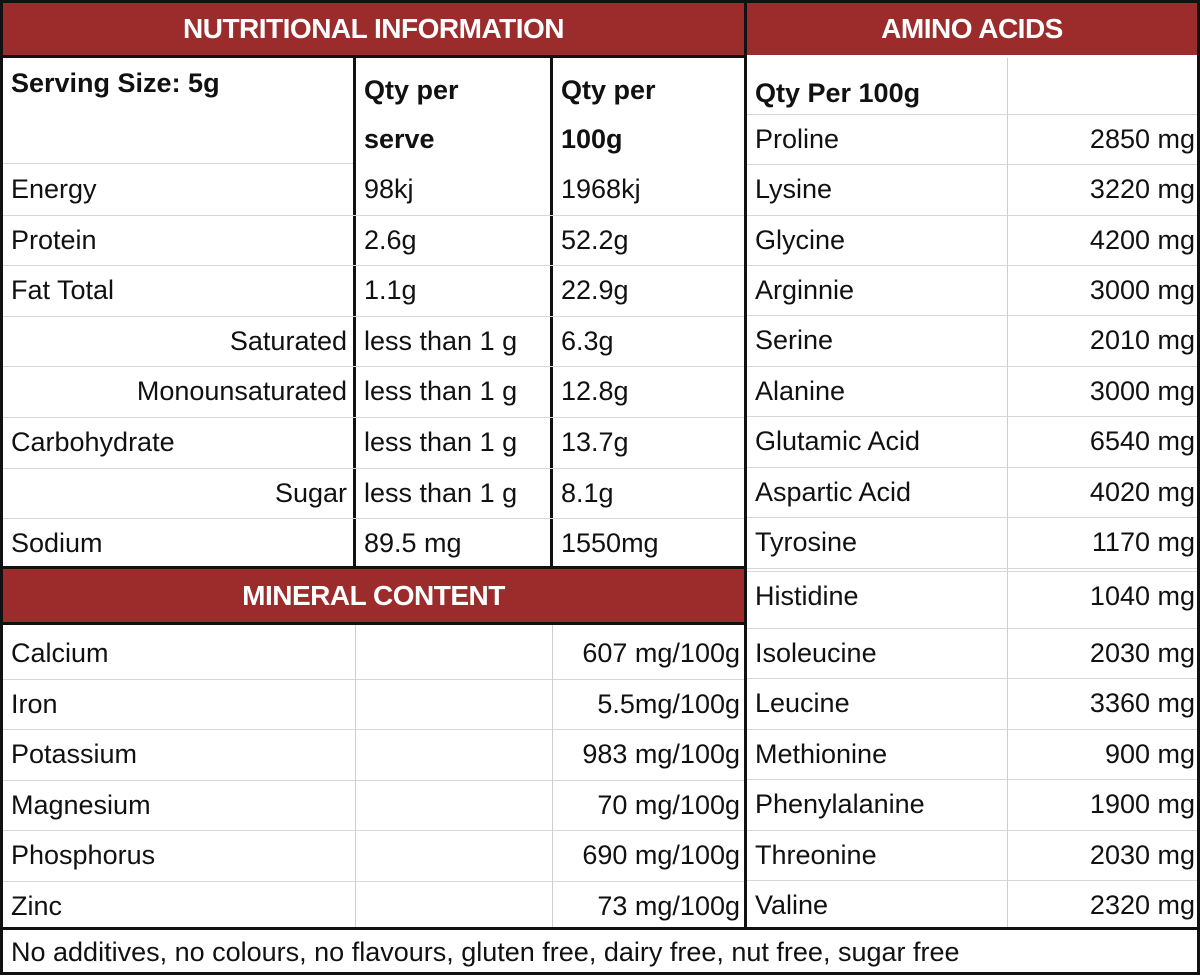  Describe the element at coordinates (1142, 240) in the screenshot. I see `amino-value: 4200 mg` at that location.